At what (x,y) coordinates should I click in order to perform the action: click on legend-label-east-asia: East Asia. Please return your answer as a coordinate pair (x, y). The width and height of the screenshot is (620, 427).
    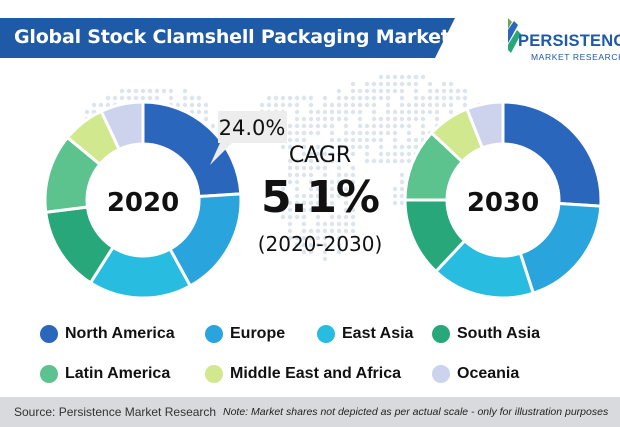
    Looking at the image, I should click on (378, 333).